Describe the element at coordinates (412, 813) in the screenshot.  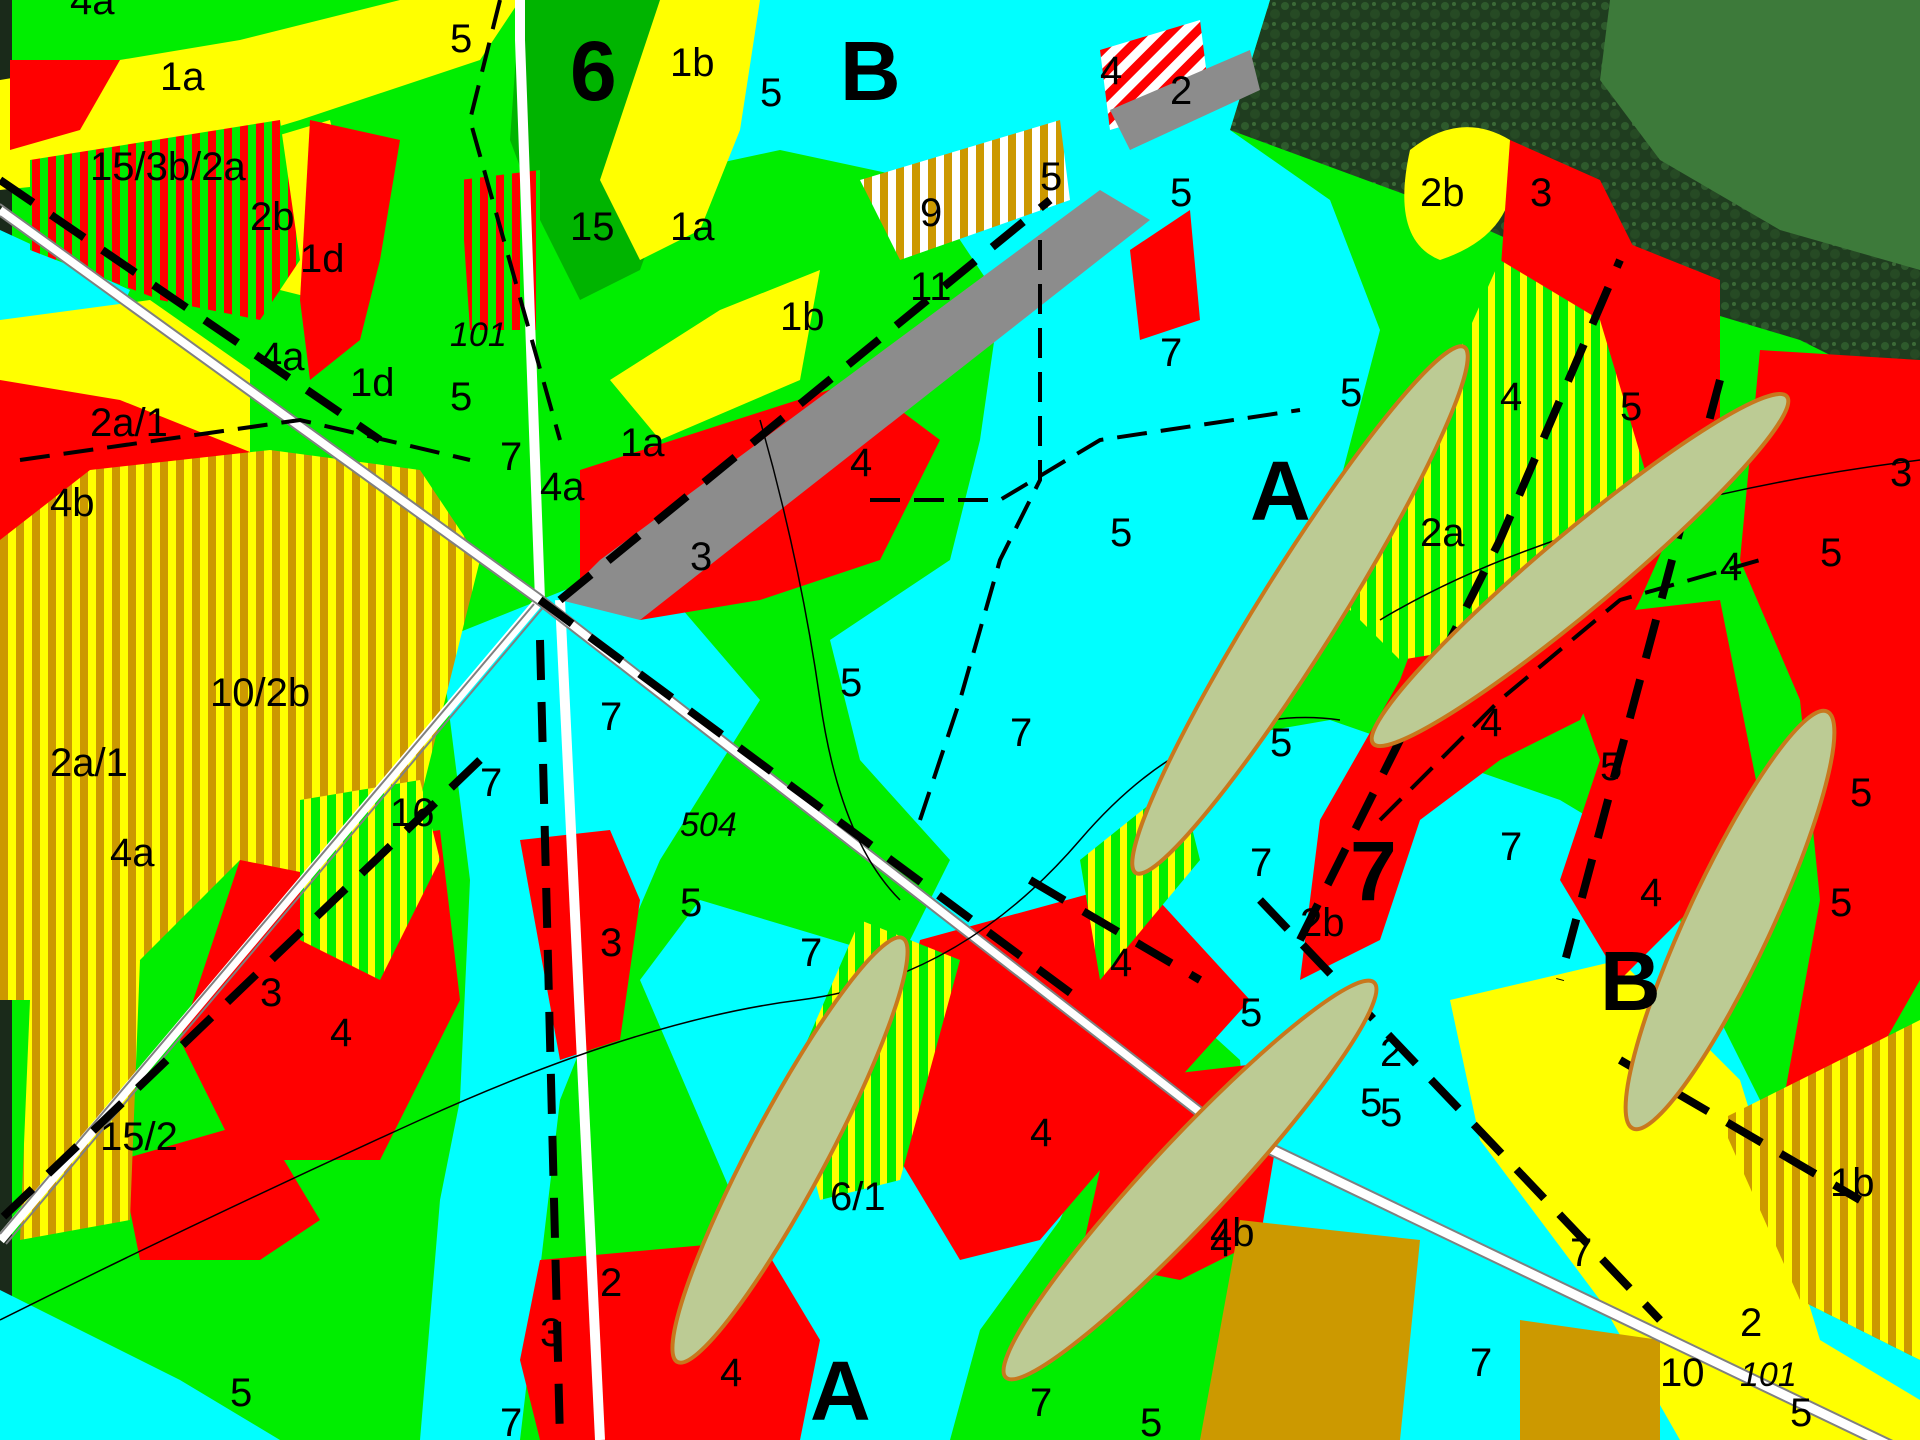
I see `zone-label: 16` at that location.